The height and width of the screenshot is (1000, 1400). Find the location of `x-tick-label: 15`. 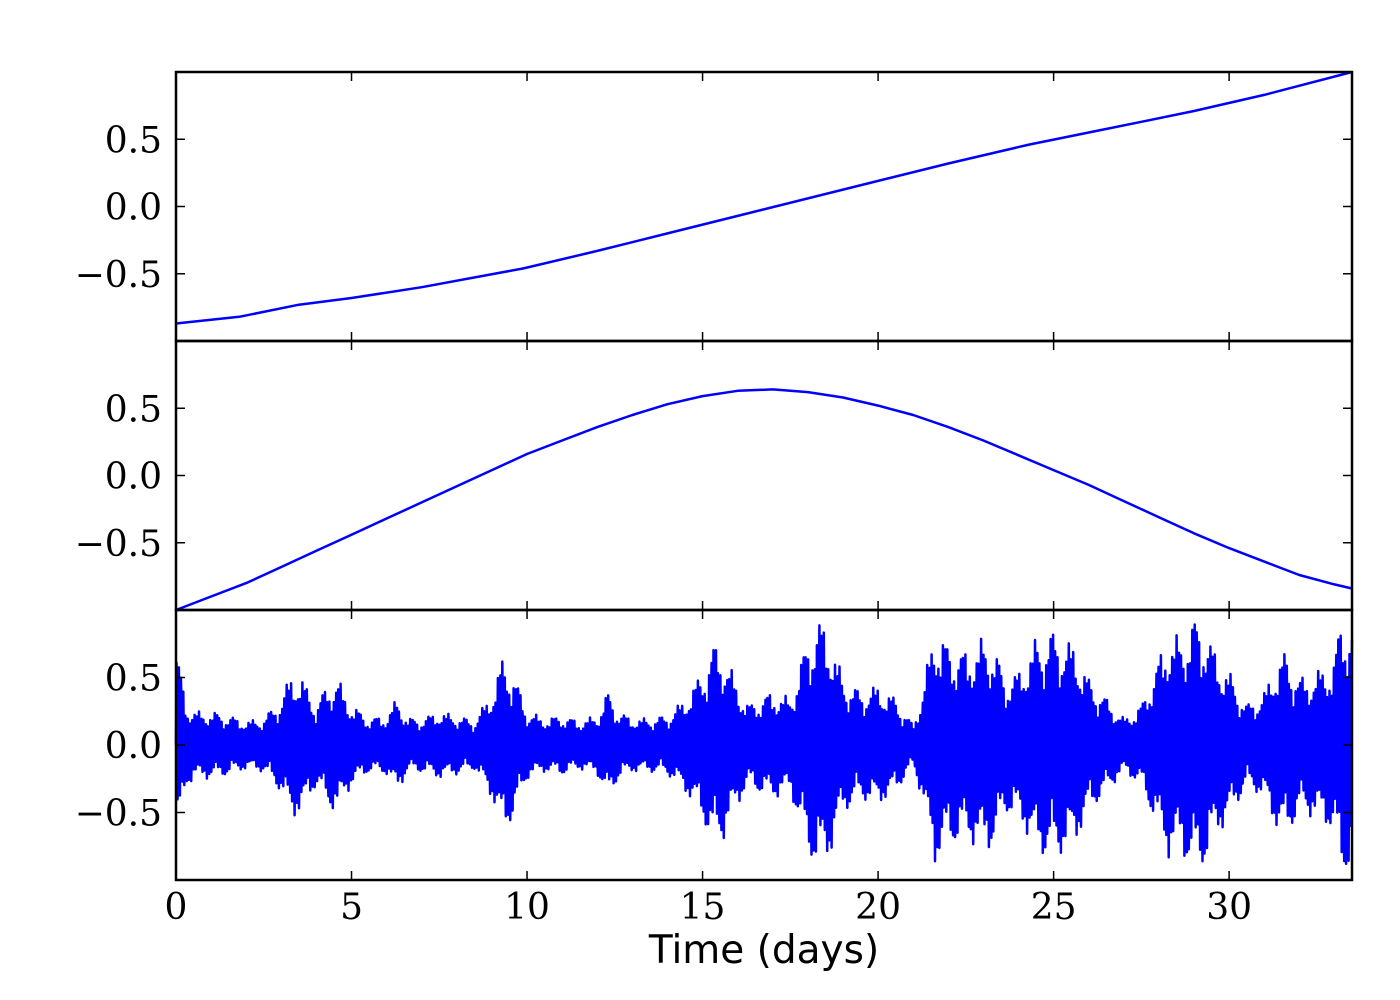

x-tick-label: 15 is located at coordinates (703, 907).